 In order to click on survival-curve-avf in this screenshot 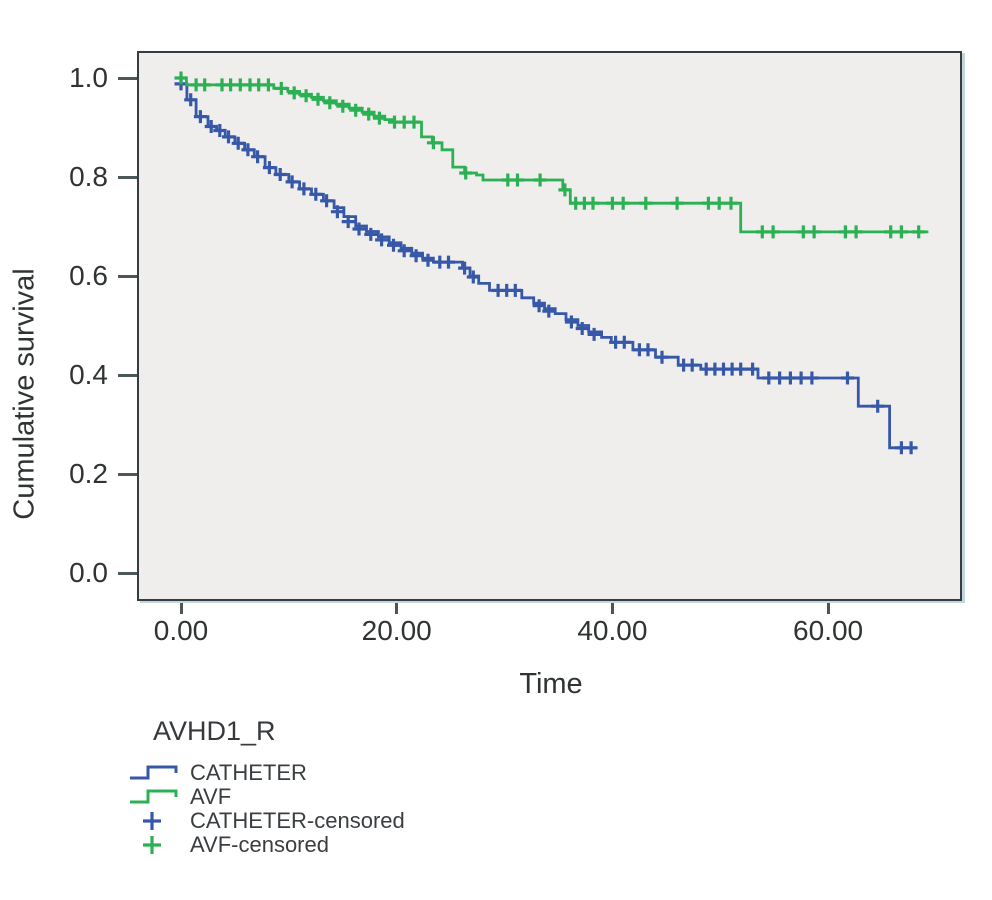, I will do `click(555, 155)`.